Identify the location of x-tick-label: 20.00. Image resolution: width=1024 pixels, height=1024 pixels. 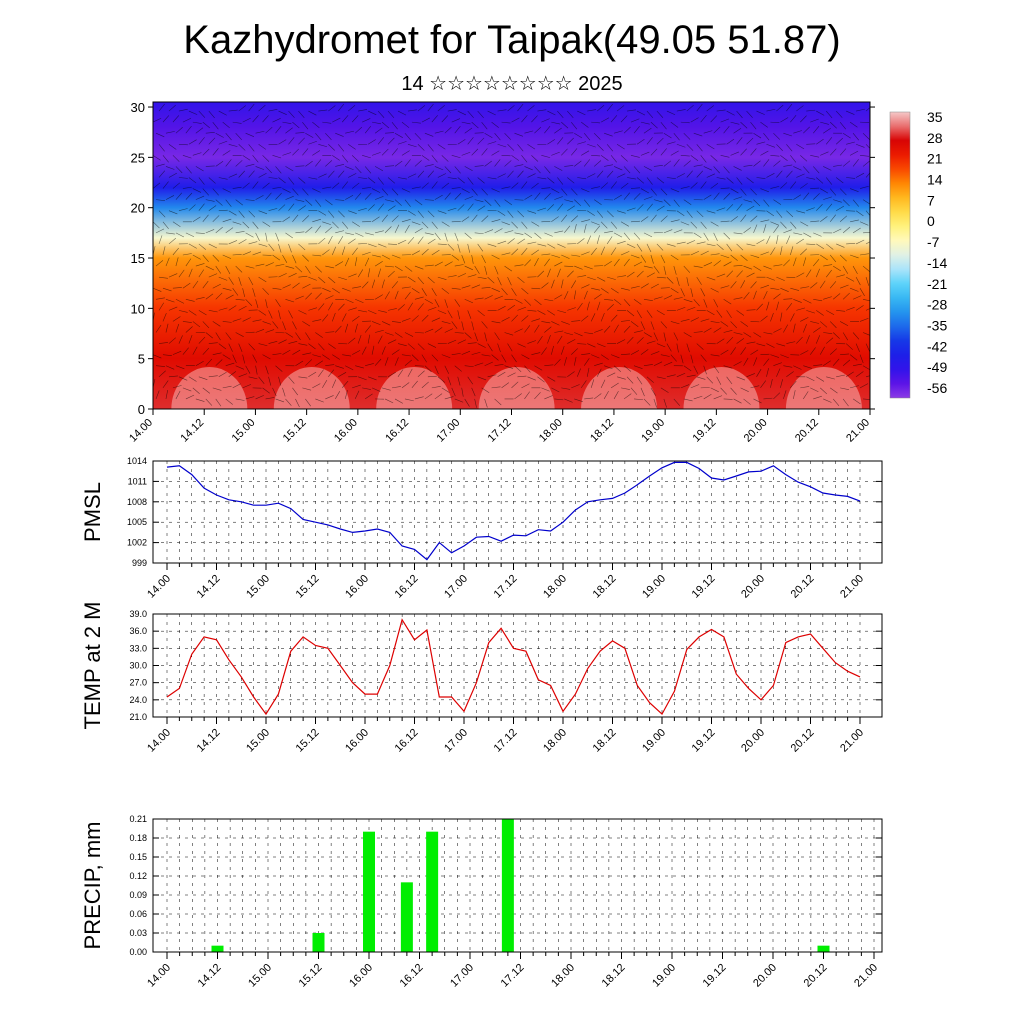
(753, 587).